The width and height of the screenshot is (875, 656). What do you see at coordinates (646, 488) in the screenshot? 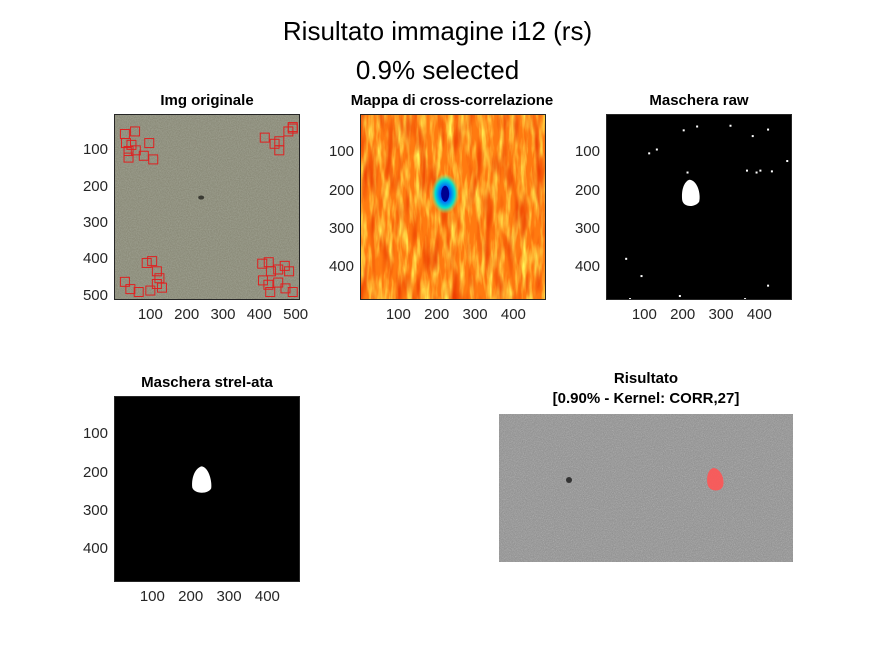
I see `result-noise` at bounding box center [646, 488].